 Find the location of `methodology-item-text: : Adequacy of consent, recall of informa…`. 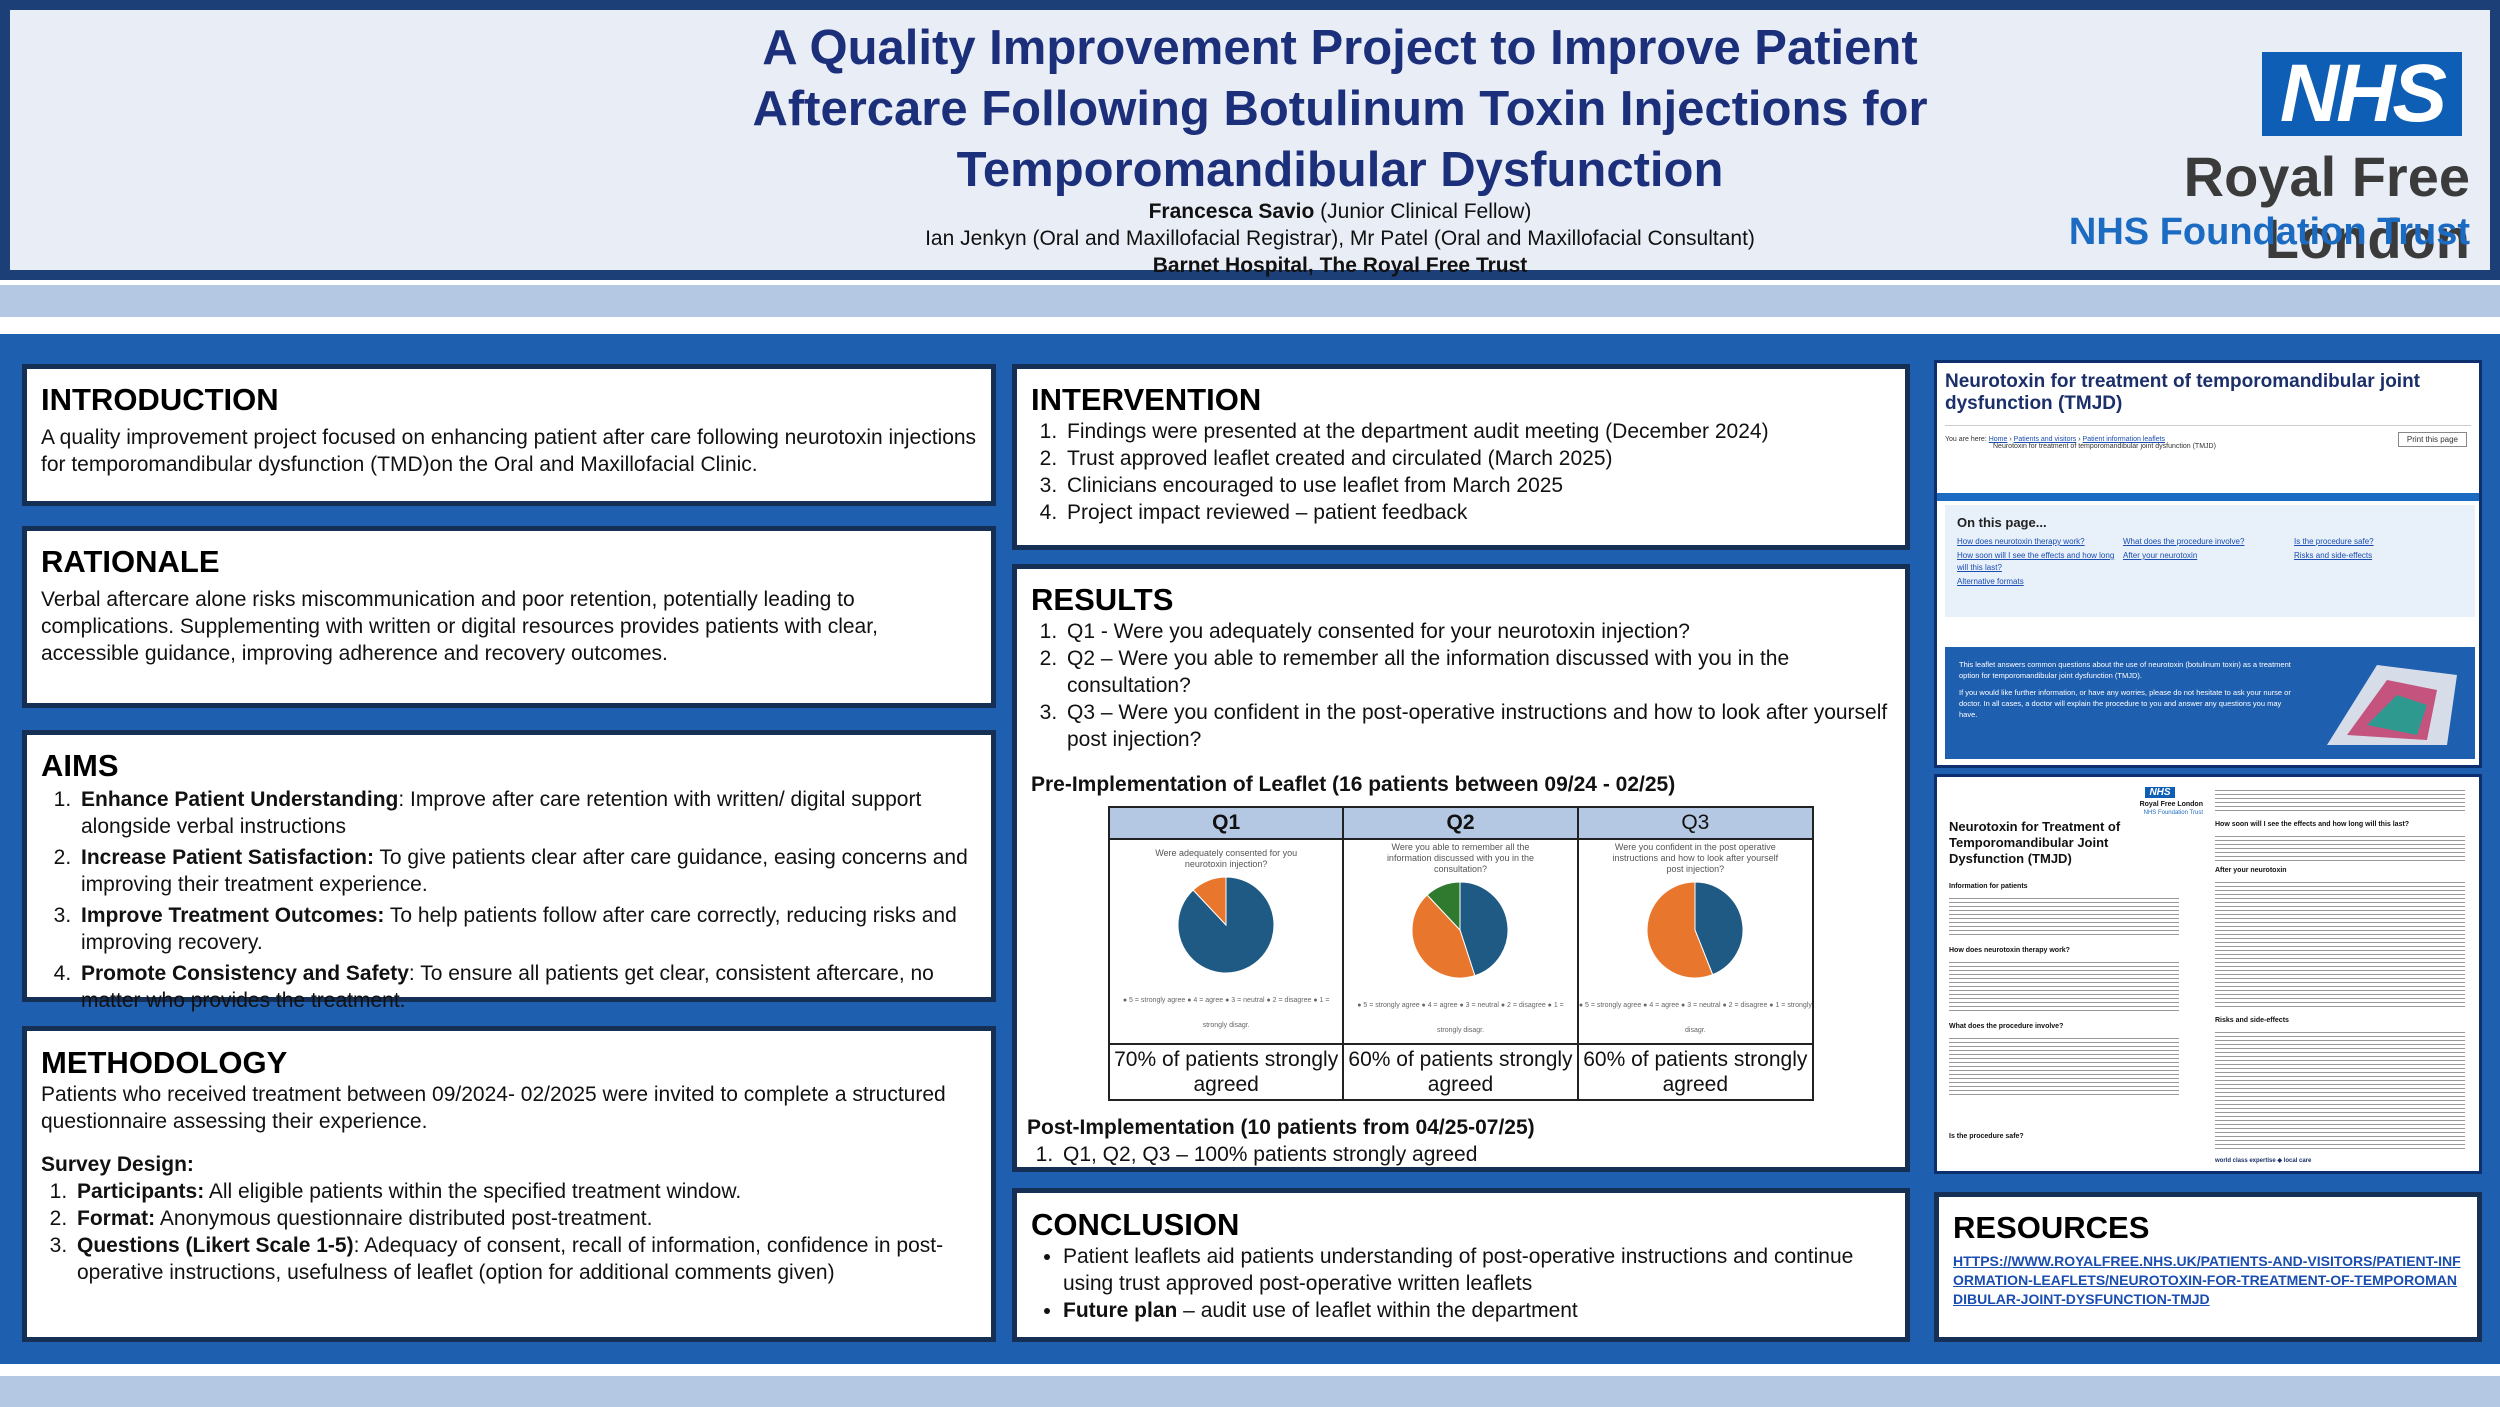

methodology-item-text: : Adequacy of consent, recall of informa… is located at coordinates (510, 1259).